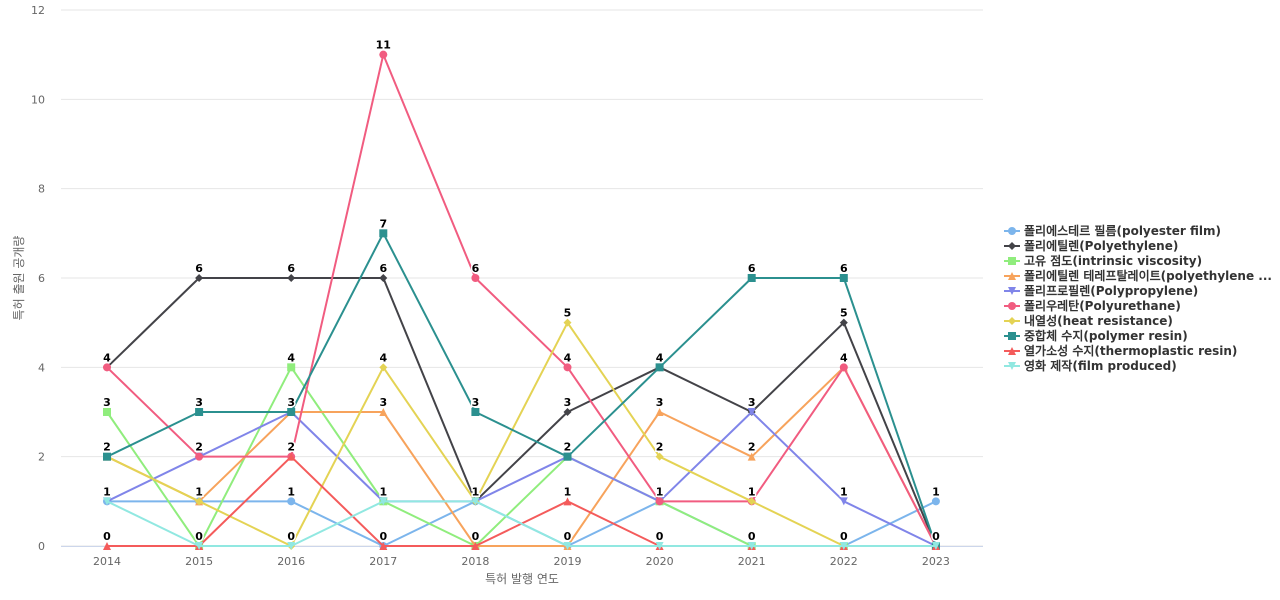  Describe the element at coordinates (1096, 335) in the screenshot. I see `legend-item: 중합체 수지(polymer resin)` at that location.